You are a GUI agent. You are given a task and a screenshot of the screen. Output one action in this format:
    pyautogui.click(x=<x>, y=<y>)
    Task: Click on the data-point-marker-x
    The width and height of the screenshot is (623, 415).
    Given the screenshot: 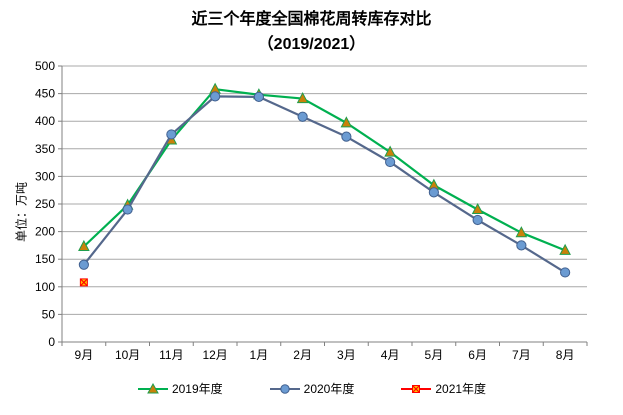 What is the action you would take?
    pyautogui.click(x=84, y=282)
    